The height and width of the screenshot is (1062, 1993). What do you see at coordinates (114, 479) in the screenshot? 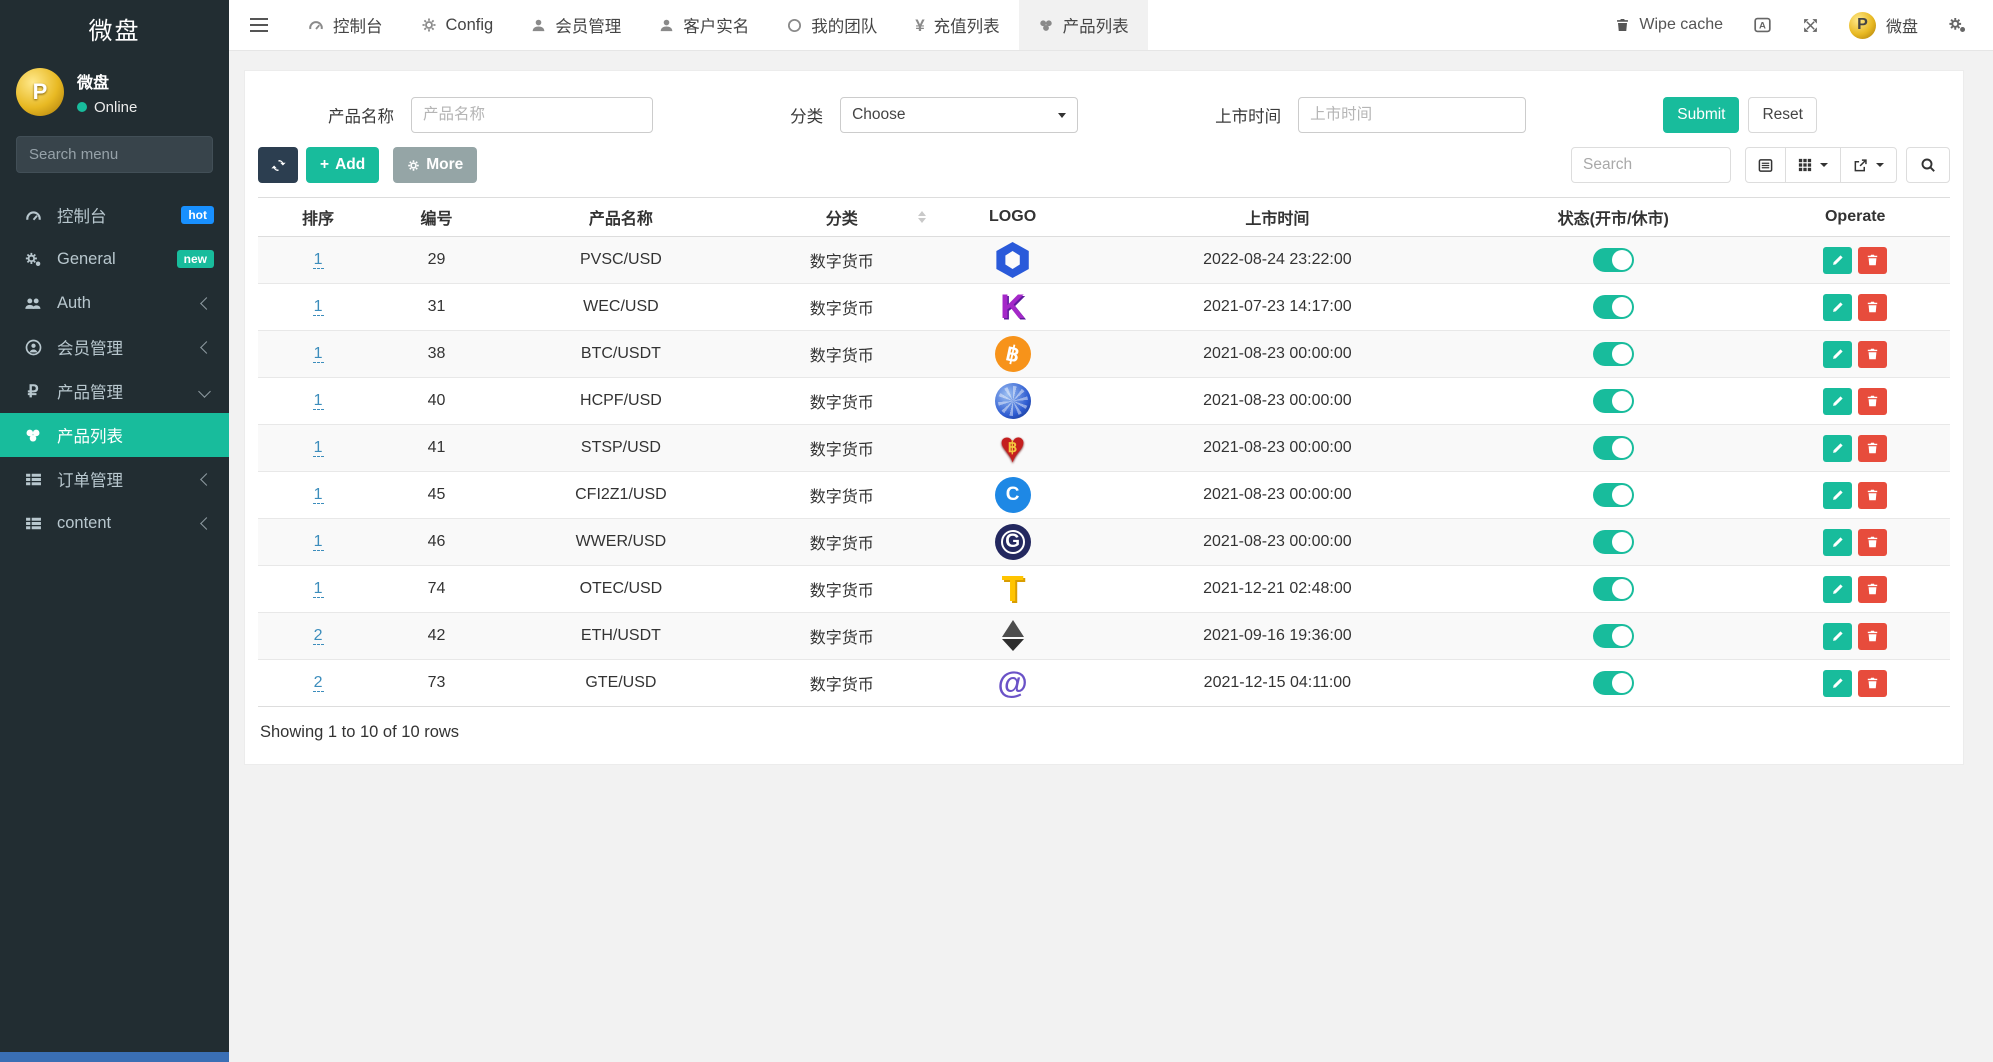
I see `sidebar-item-orders: 订单管理` at bounding box center [114, 479].